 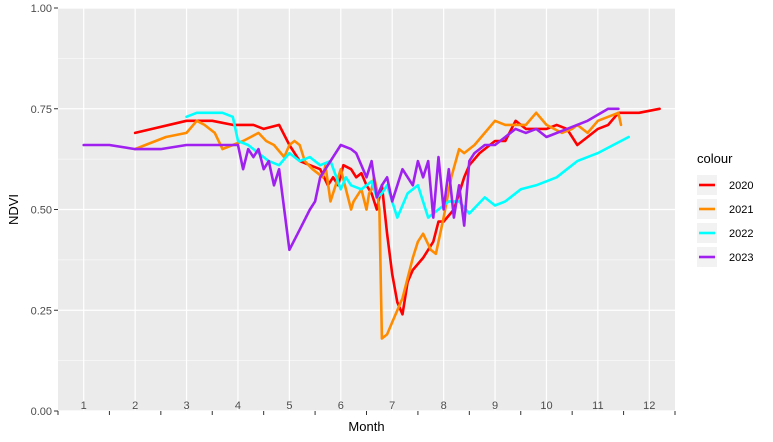 I want to click on x-tick-label: 12, so click(x=649, y=406).